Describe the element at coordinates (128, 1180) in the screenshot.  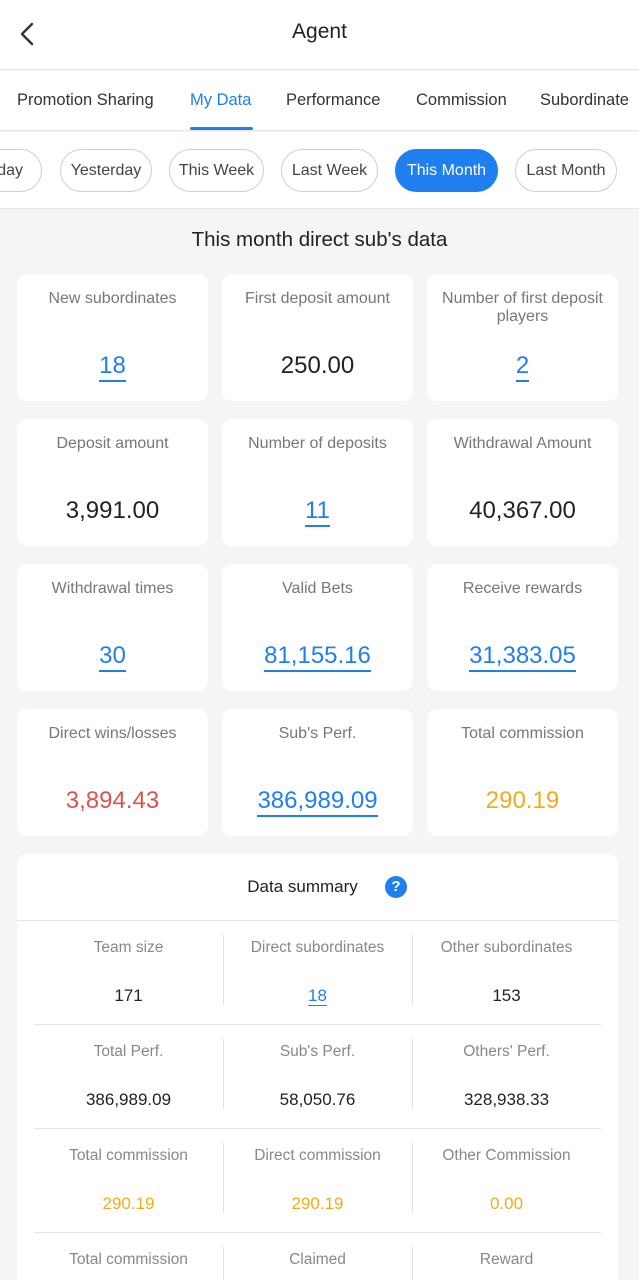
I see `summary-cell: Total commission 290.19` at that location.